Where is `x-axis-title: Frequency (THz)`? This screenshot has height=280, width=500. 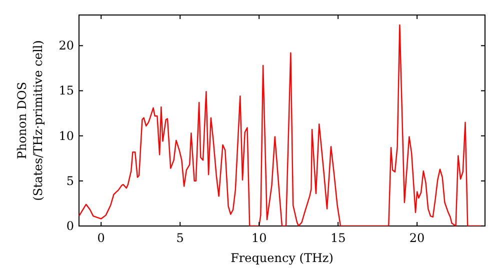 x-axis-title: Frequency (THz) is located at coordinates (282, 258).